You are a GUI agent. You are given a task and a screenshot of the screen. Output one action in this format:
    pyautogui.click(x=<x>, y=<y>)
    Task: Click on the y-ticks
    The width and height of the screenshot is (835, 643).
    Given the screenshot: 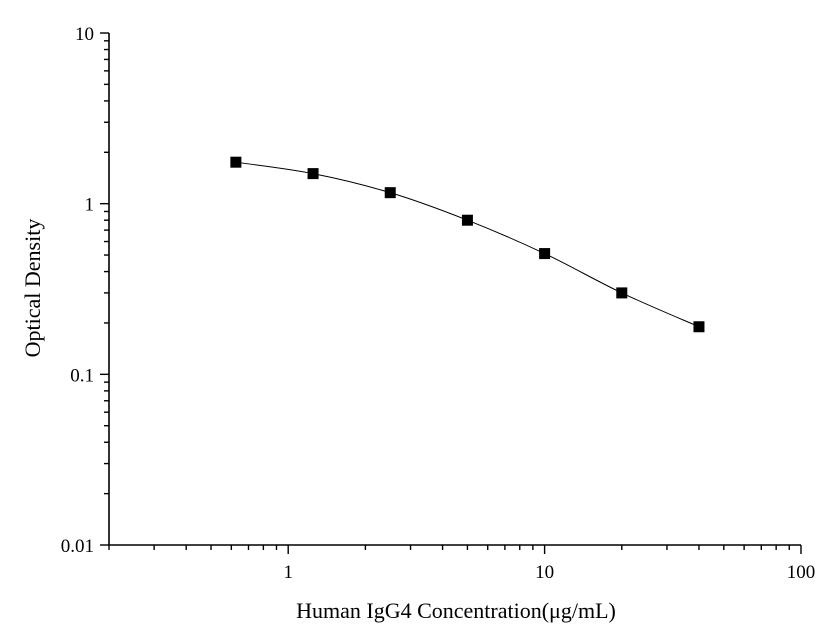 What is the action you would take?
    pyautogui.click(x=104, y=289)
    